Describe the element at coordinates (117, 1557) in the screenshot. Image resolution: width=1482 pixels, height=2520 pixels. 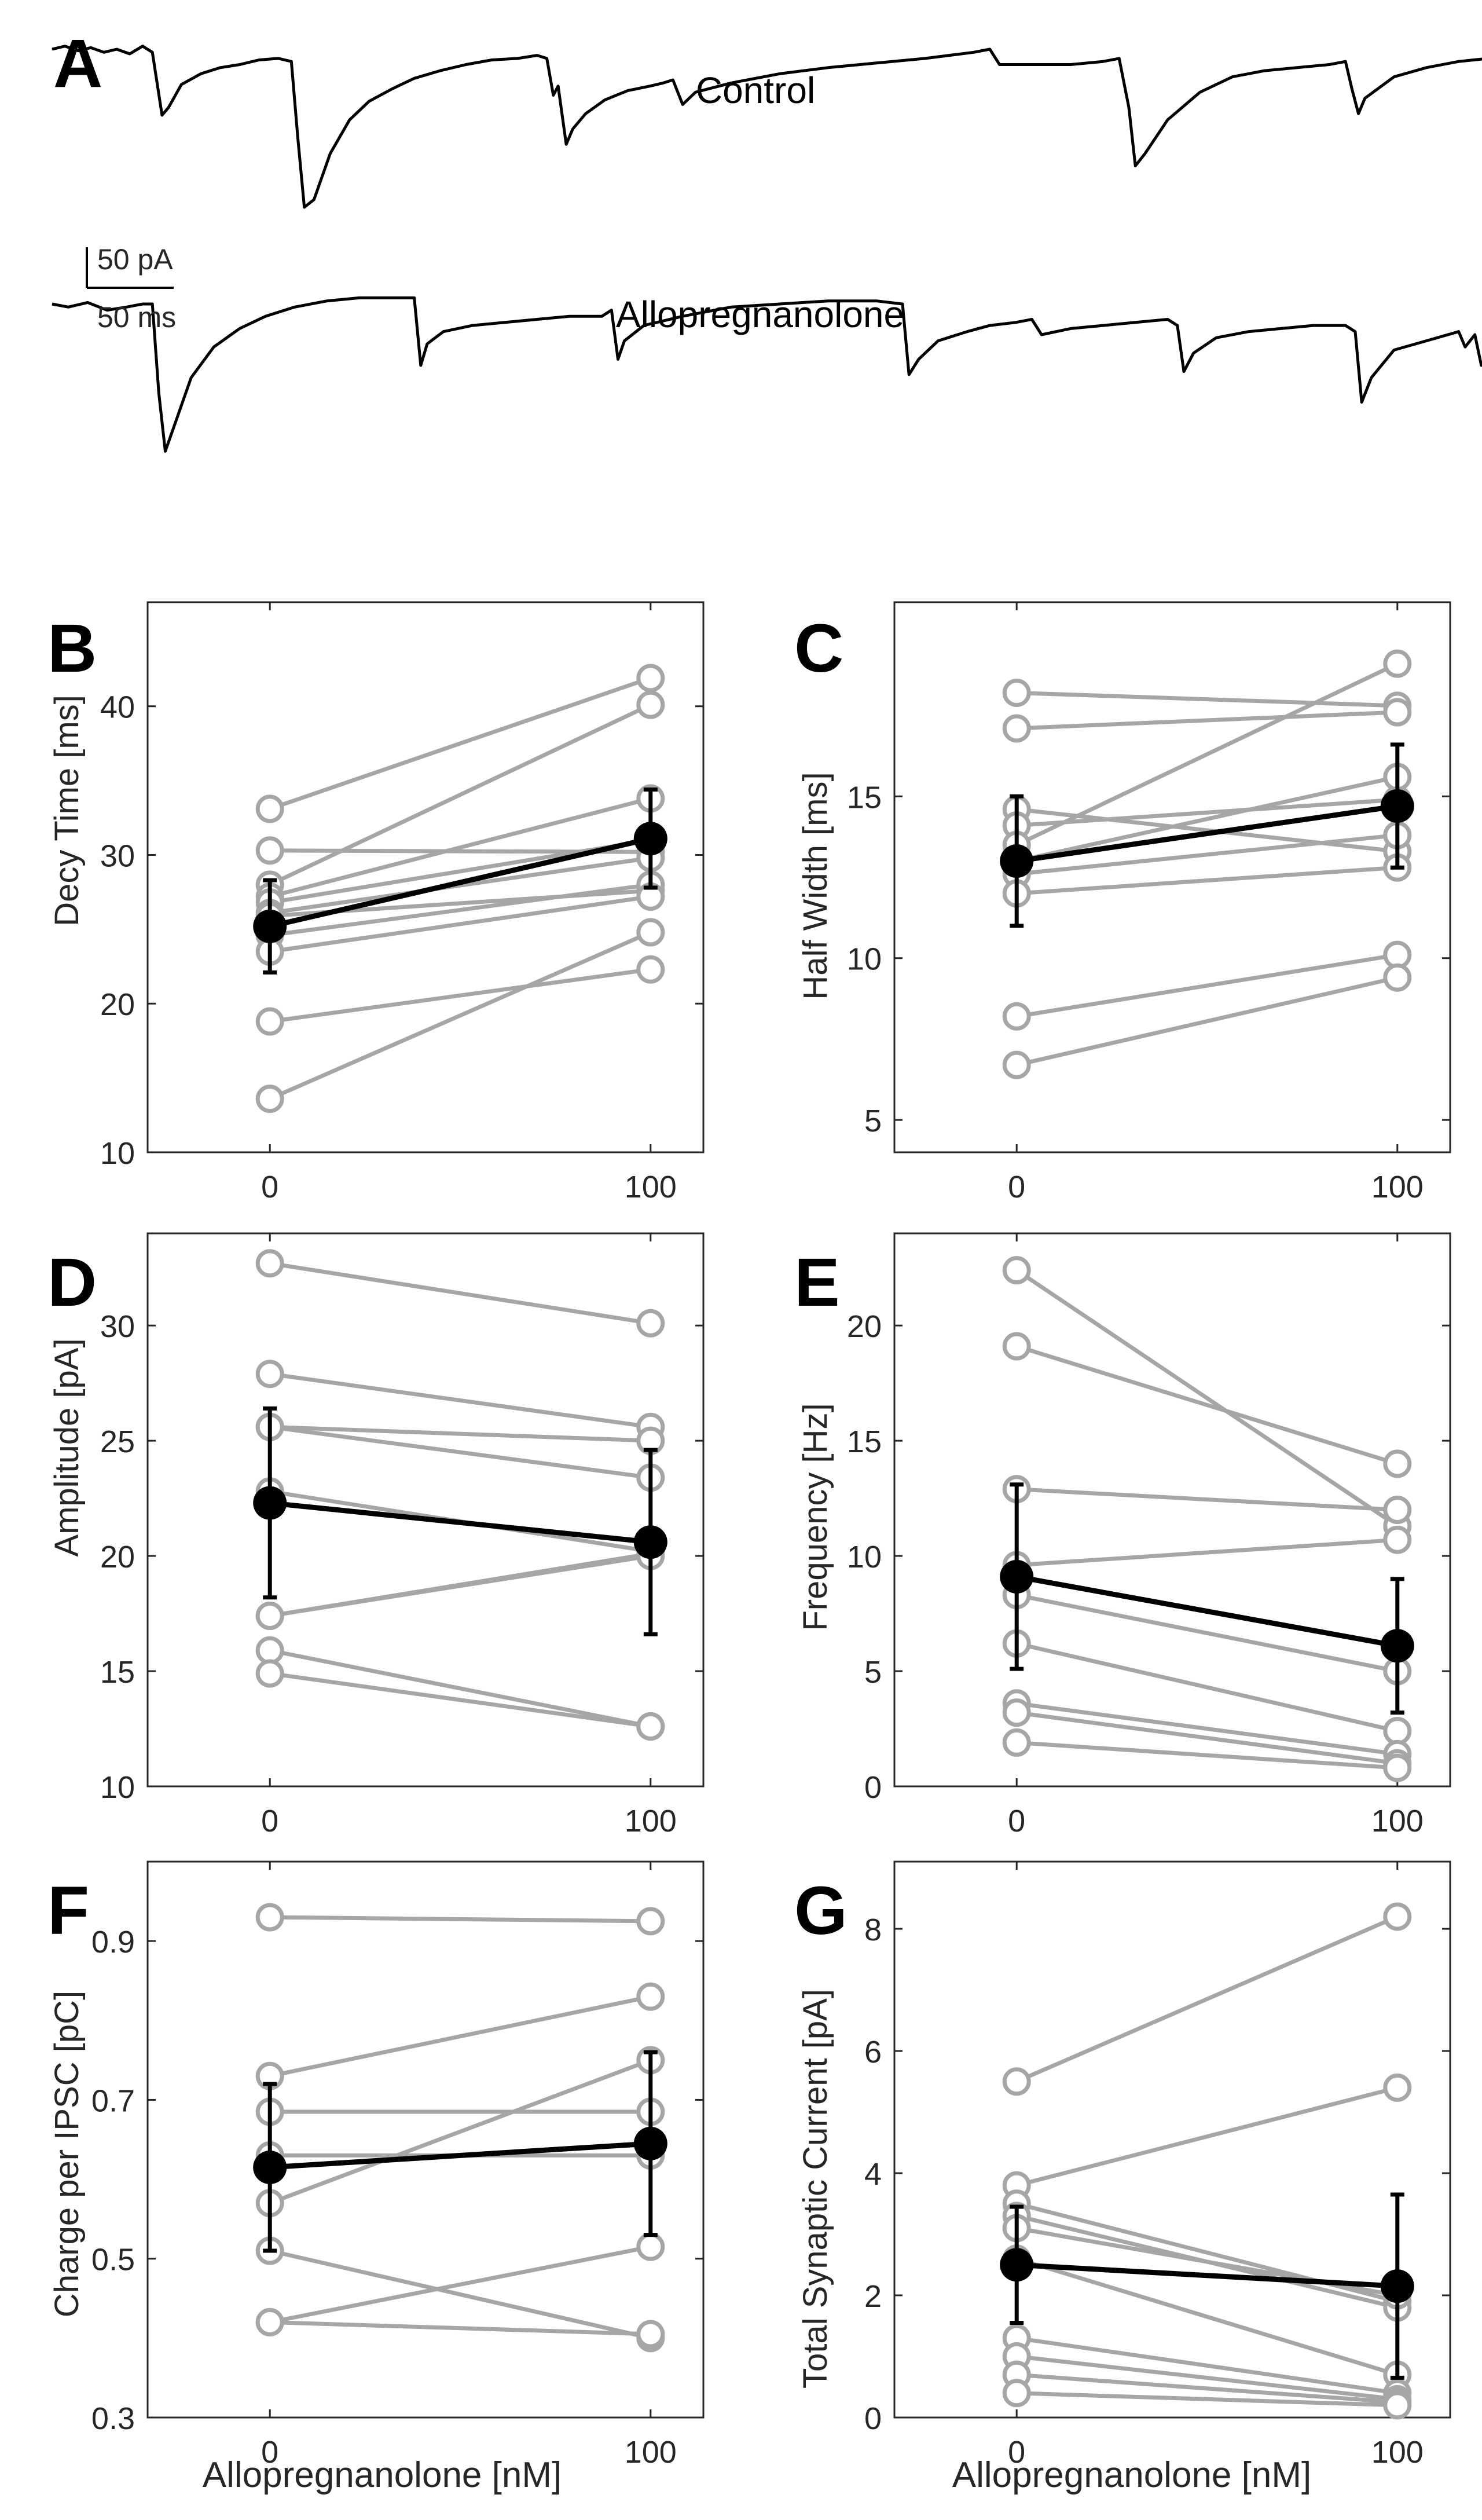
I see `panel-d-ytick-label: 20` at that location.